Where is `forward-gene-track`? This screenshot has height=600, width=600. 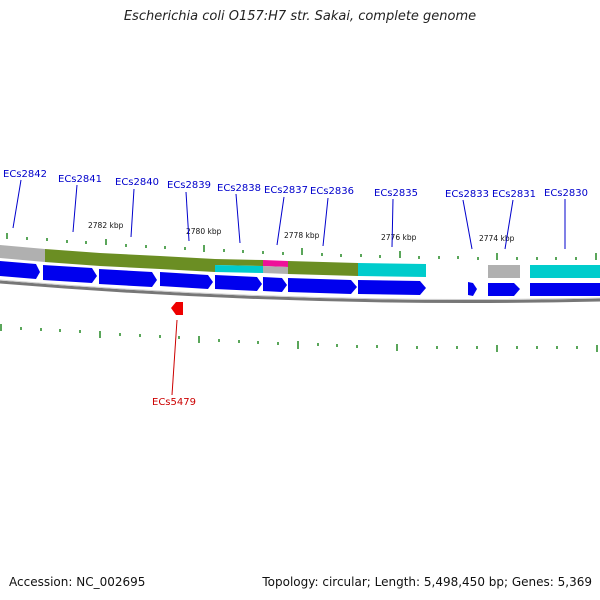 forward-gene-track is located at coordinates (300, 278).